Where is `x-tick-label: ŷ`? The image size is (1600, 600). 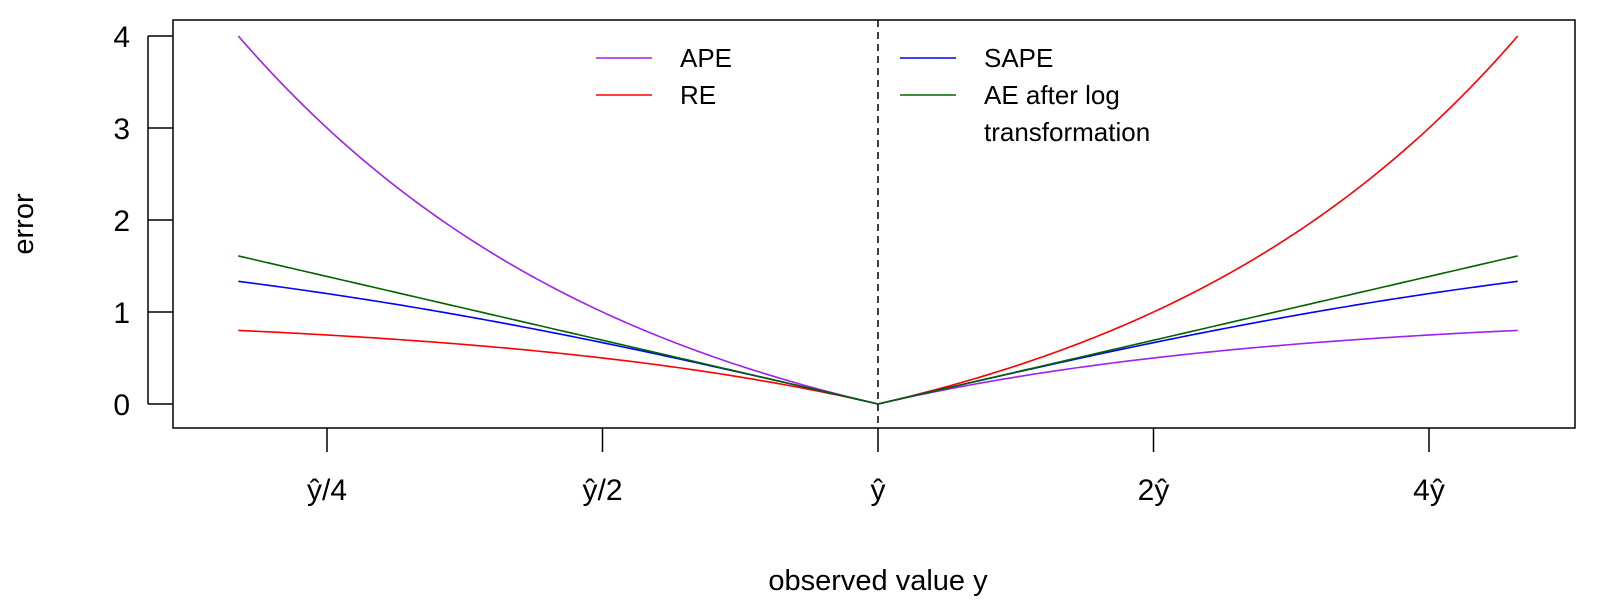 x-tick-label: ŷ is located at coordinates (878, 490).